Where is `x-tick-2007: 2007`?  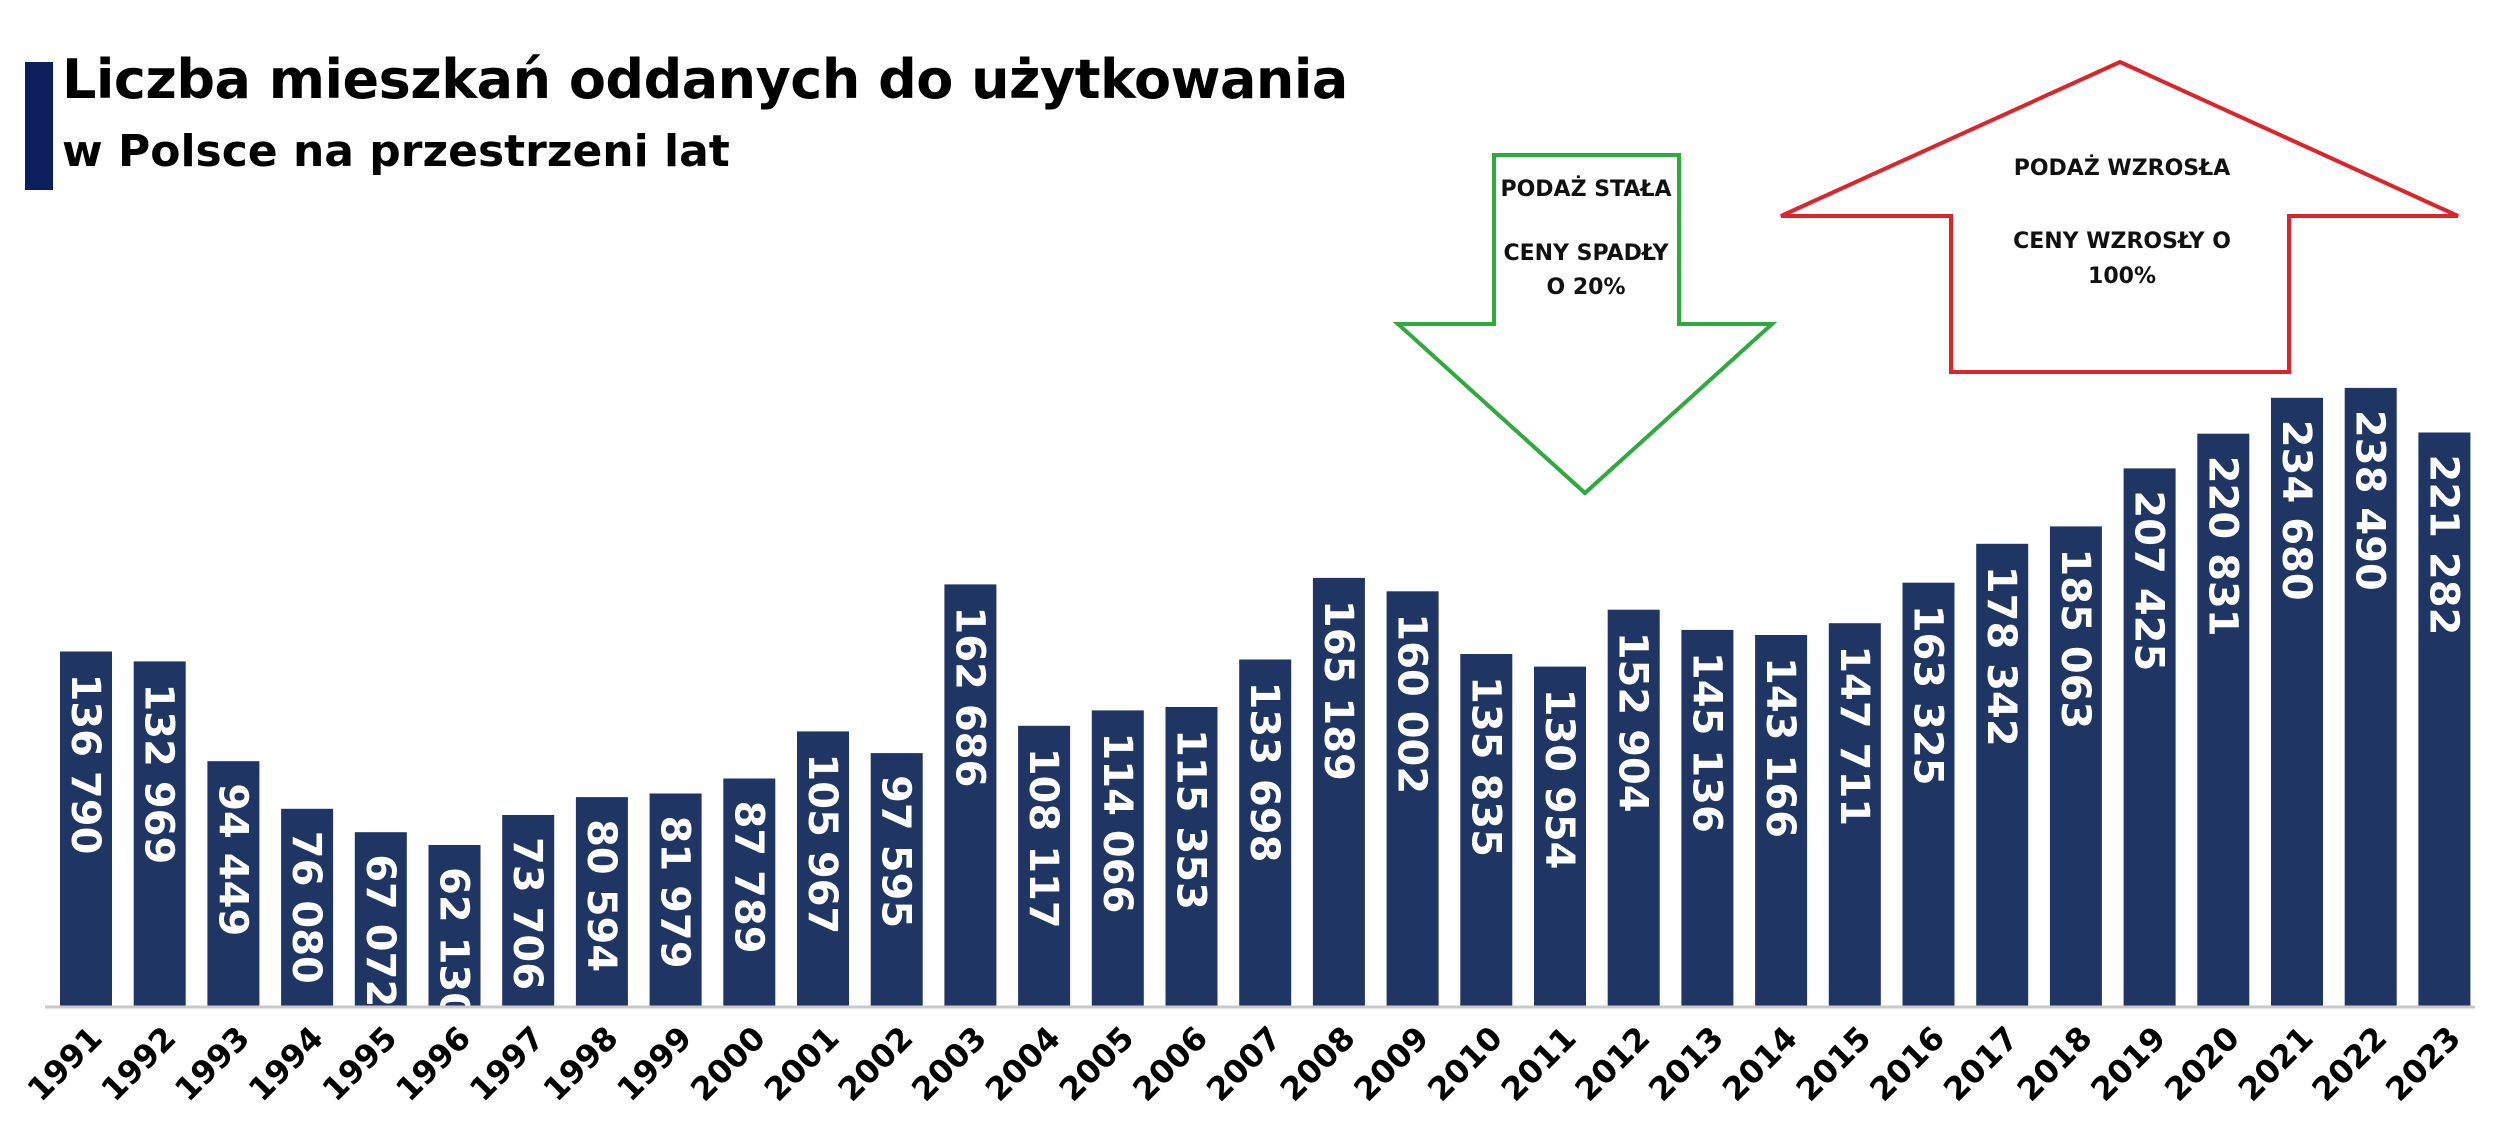
x-tick-2007: 2007 is located at coordinates (1244, 1064).